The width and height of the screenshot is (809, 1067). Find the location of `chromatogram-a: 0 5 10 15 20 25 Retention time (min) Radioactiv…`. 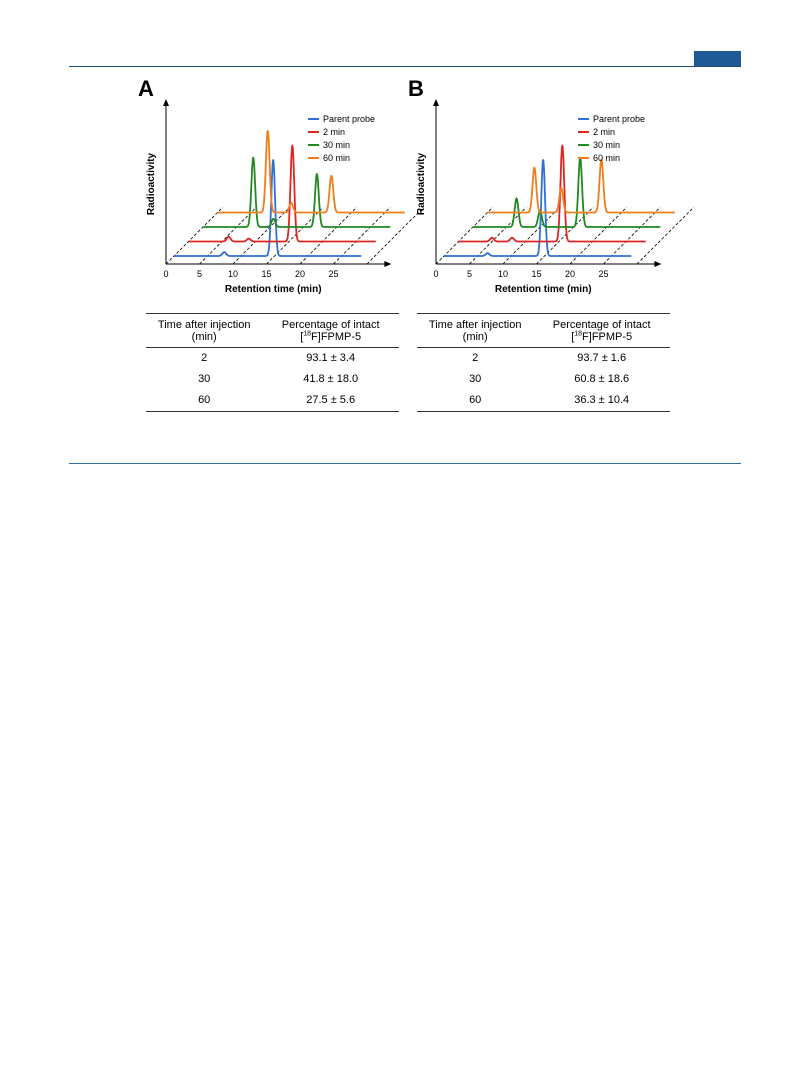

chromatogram-a: 0 5 10 15 20 25 Retention time (min) Radioactiv… is located at coordinates (285, 197).